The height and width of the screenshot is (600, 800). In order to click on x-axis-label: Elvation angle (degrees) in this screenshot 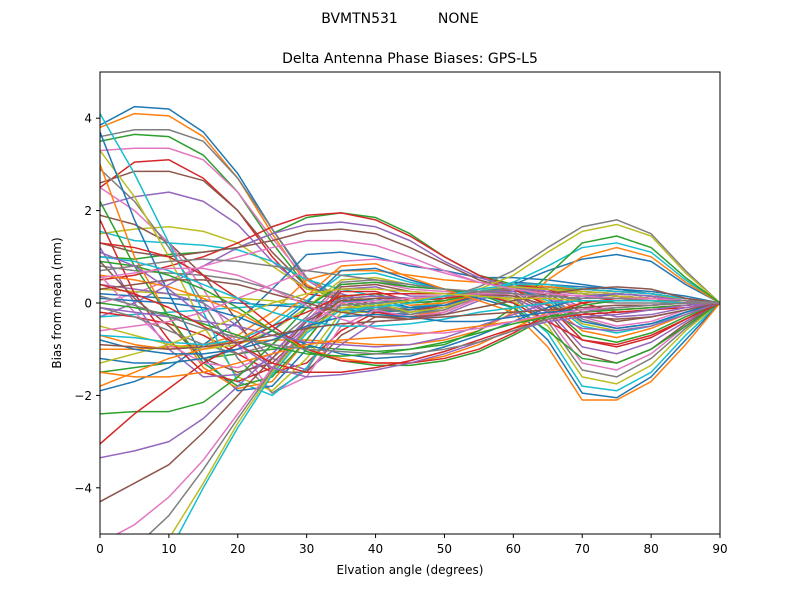, I will do `click(410, 570)`.